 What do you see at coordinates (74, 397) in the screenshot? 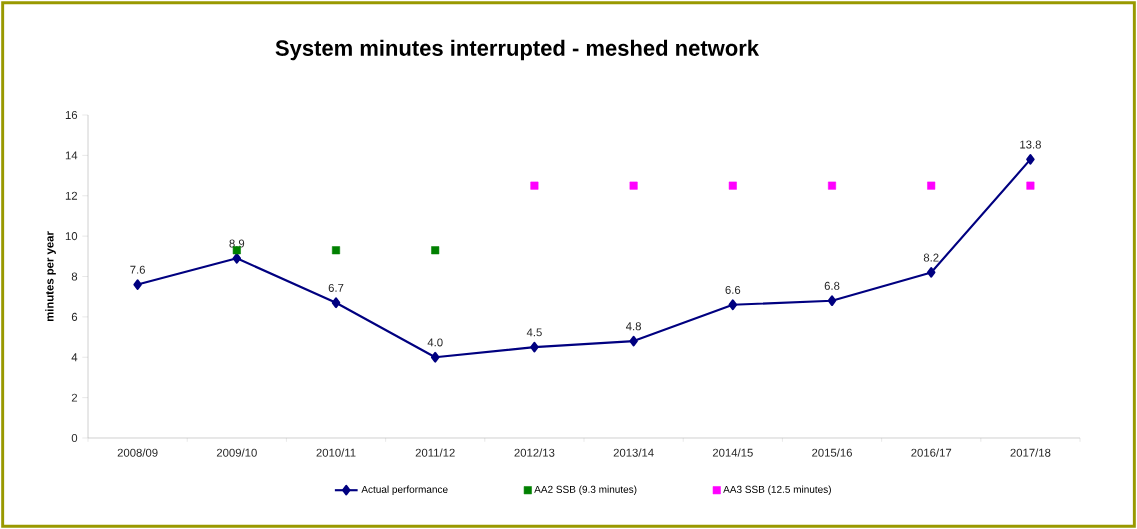
I see `y-tick-label: 2` at bounding box center [74, 397].